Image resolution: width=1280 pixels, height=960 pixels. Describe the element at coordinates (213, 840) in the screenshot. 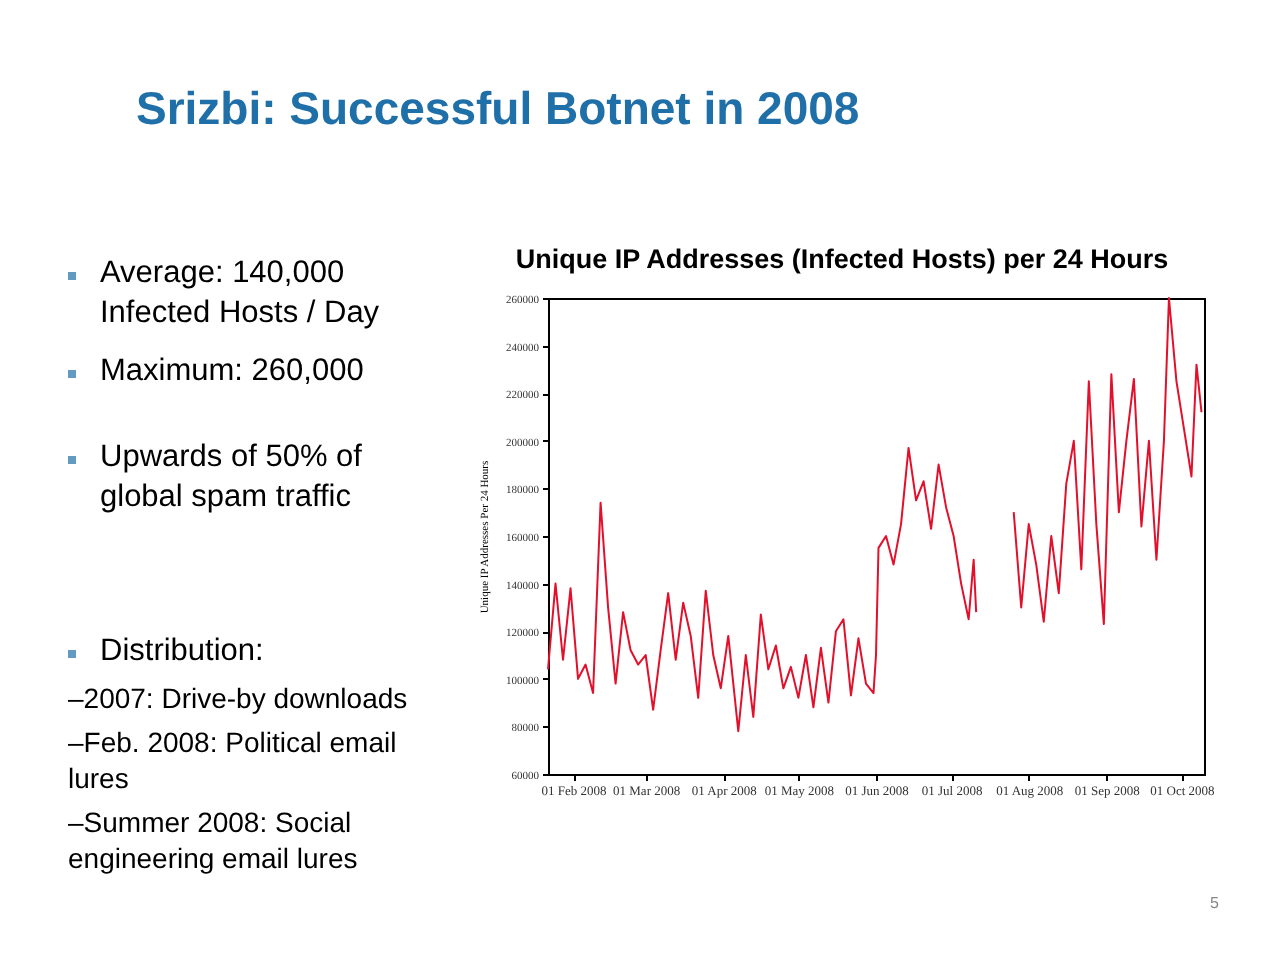

I see `text: –Summer 2008: Social engineering email lures` at that location.